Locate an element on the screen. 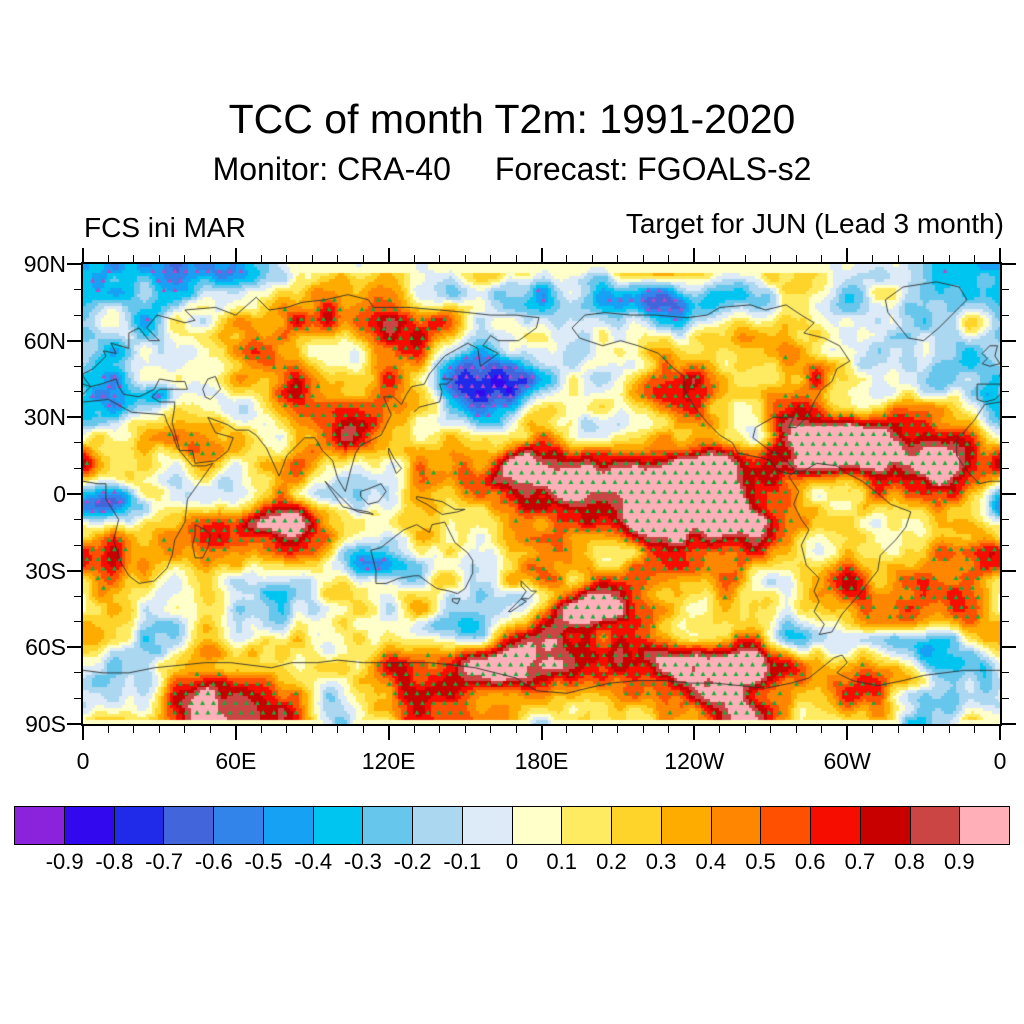 Image resolution: width=1024 pixels, height=1024 pixels. colorbar-boundary-label: 0.9 is located at coordinates (959, 861).